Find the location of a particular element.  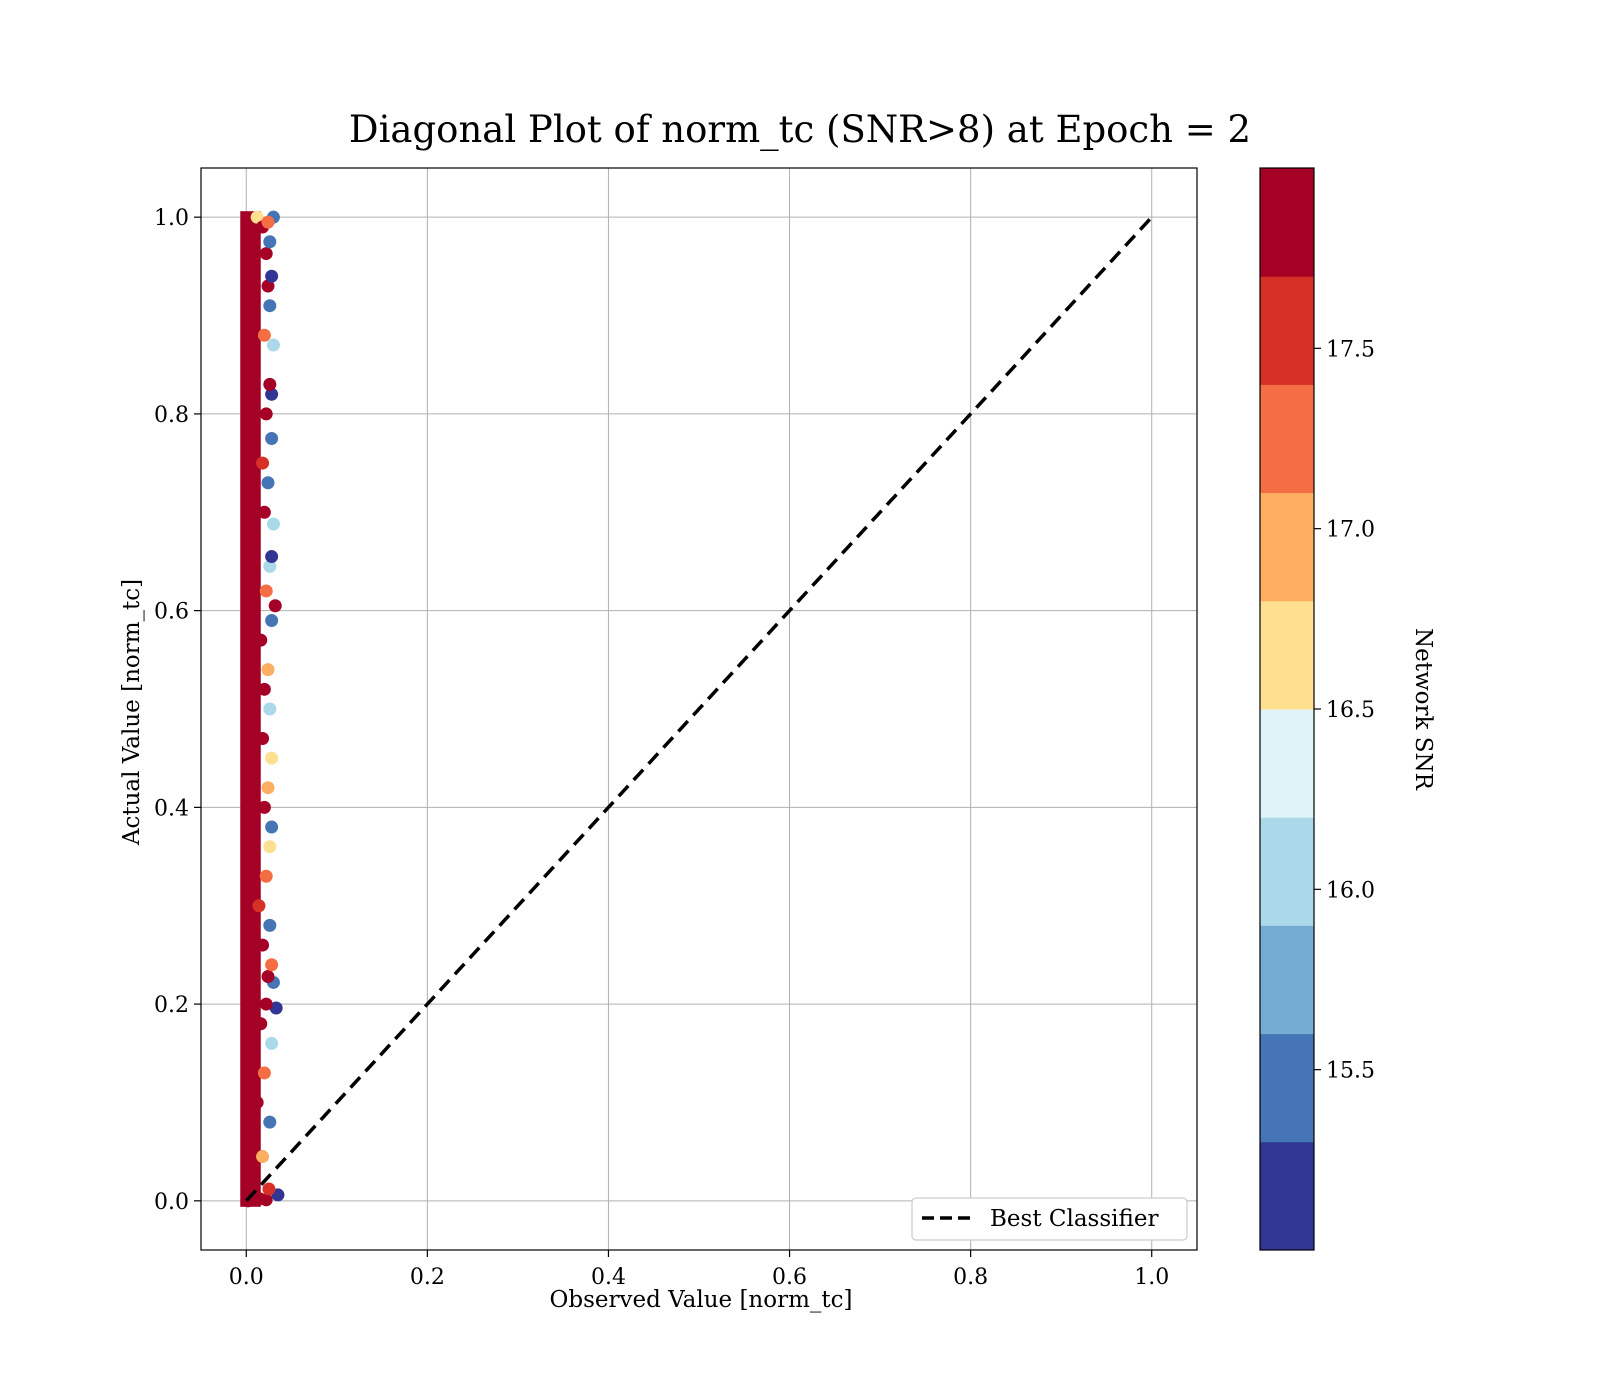

colorbar-tick-label: 17.0 is located at coordinates (1350, 530).